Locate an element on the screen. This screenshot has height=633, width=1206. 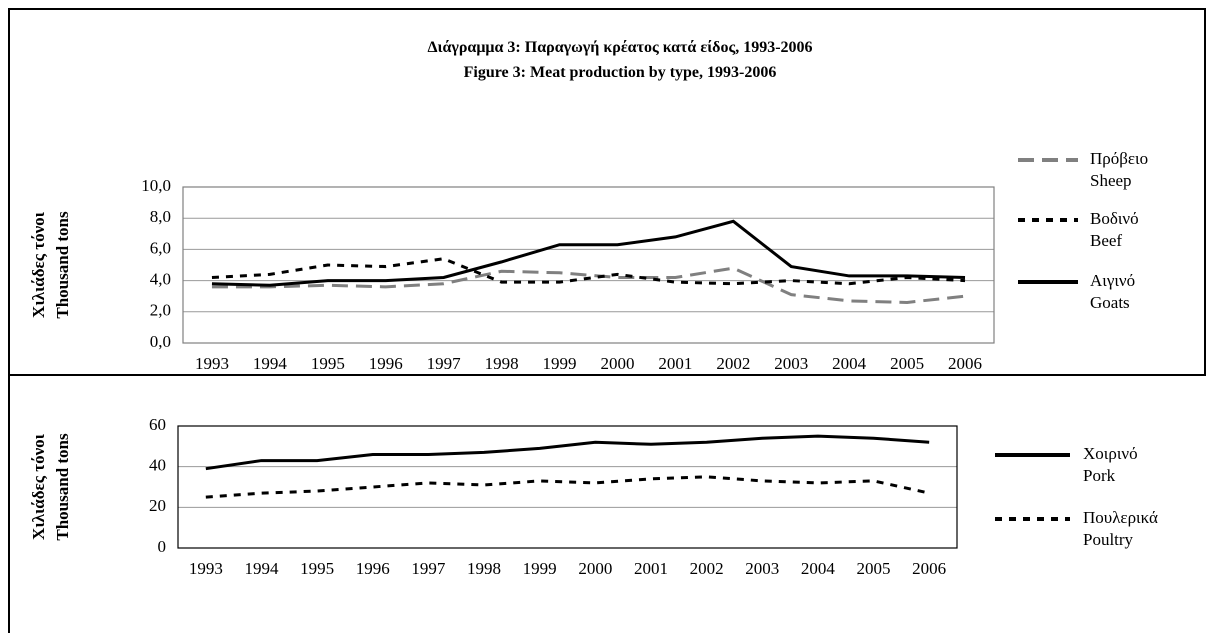
plot-frame is located at coordinates (567, 487).